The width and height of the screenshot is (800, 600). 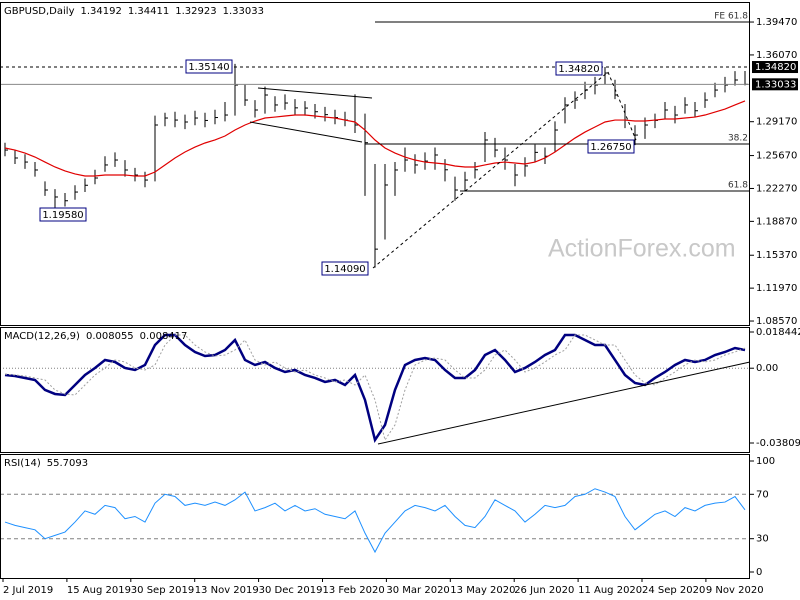 What do you see at coordinates (776, 221) in the screenshot?
I see `y-tick-label: 1.18870` at bounding box center [776, 221].